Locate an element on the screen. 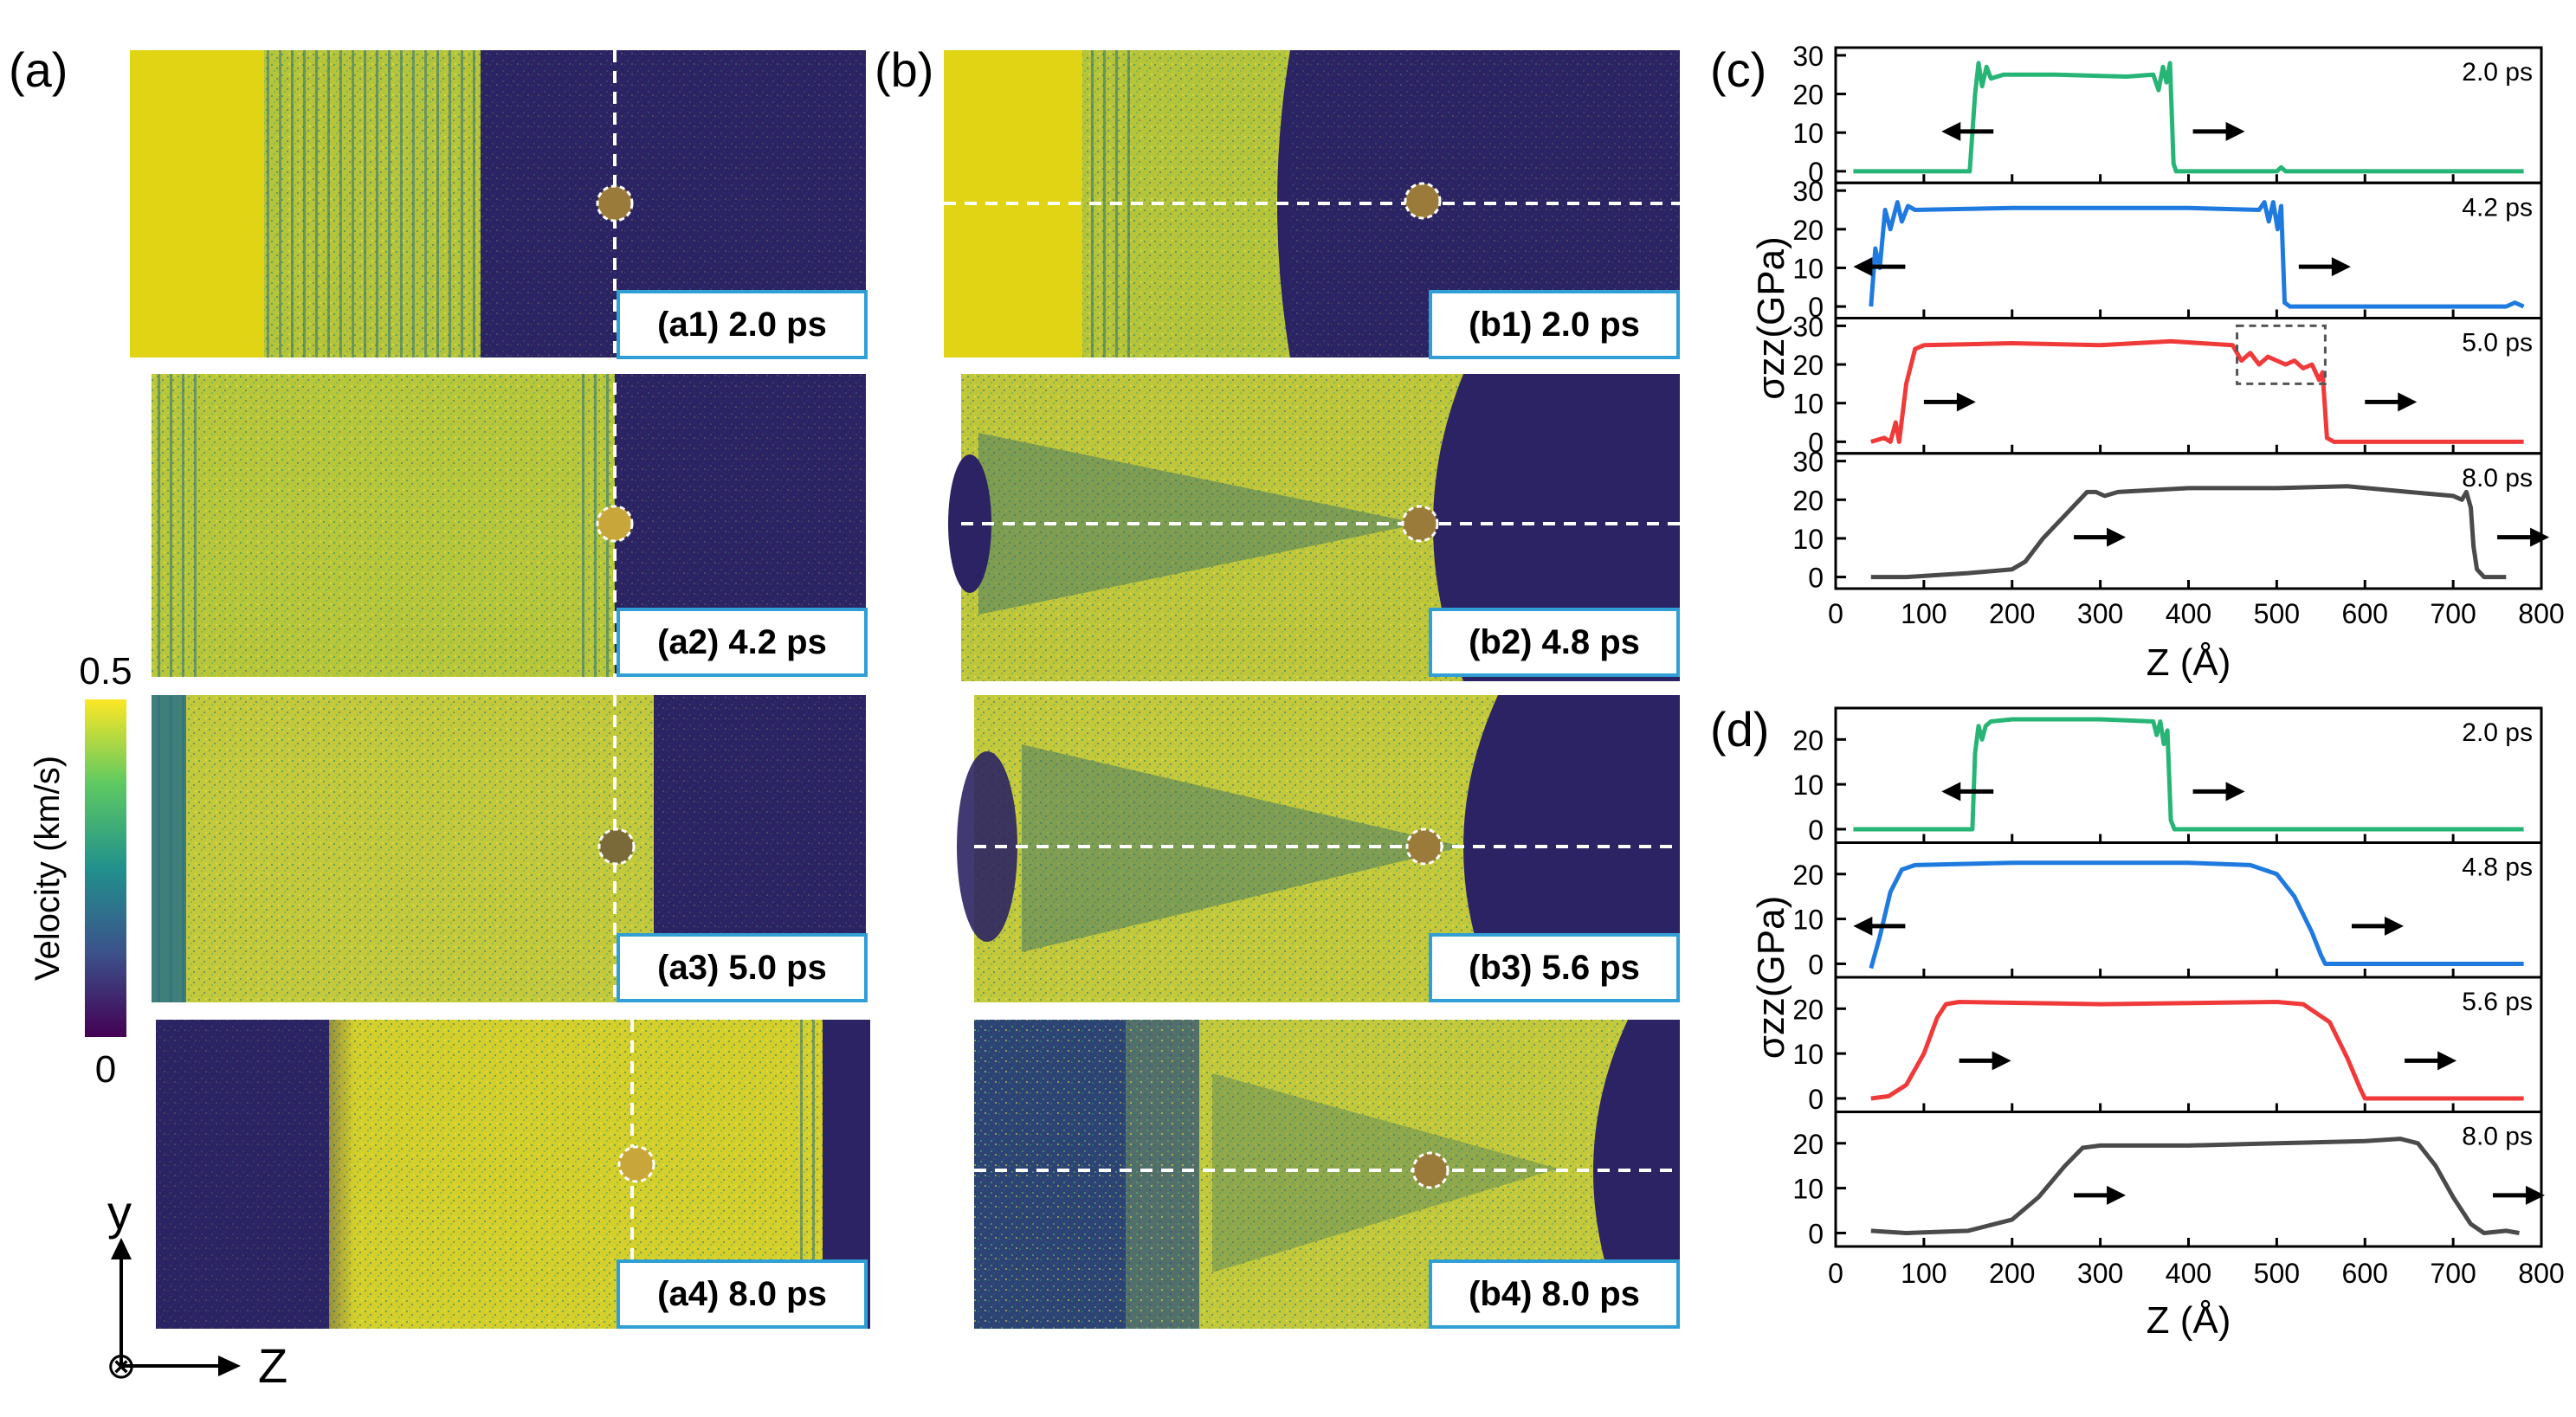 The height and width of the screenshot is (1417, 2576). series-line-4.8-ps is located at coordinates (2196, 915).